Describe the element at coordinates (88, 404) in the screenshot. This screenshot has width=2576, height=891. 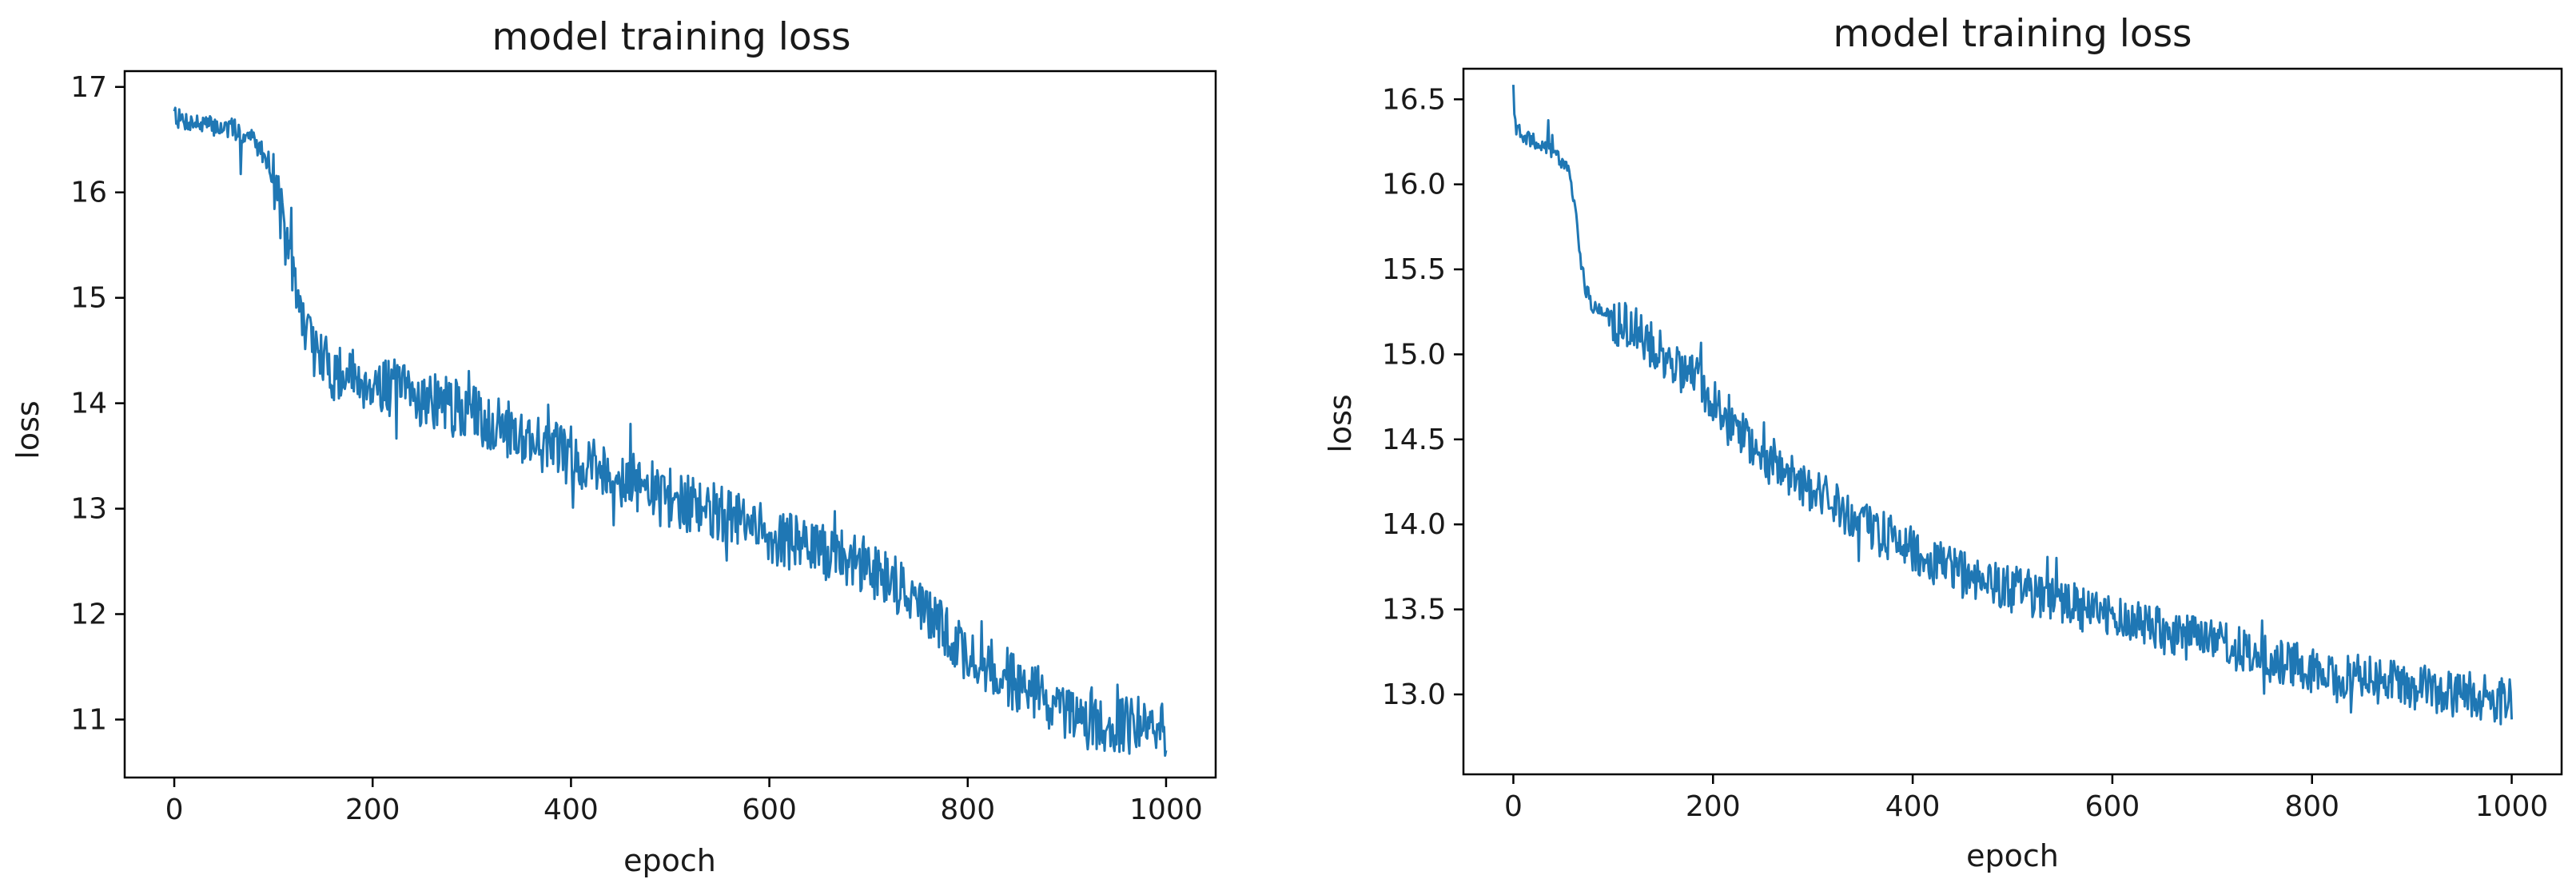
I see `chart-left-ytick-label: 14` at that location.